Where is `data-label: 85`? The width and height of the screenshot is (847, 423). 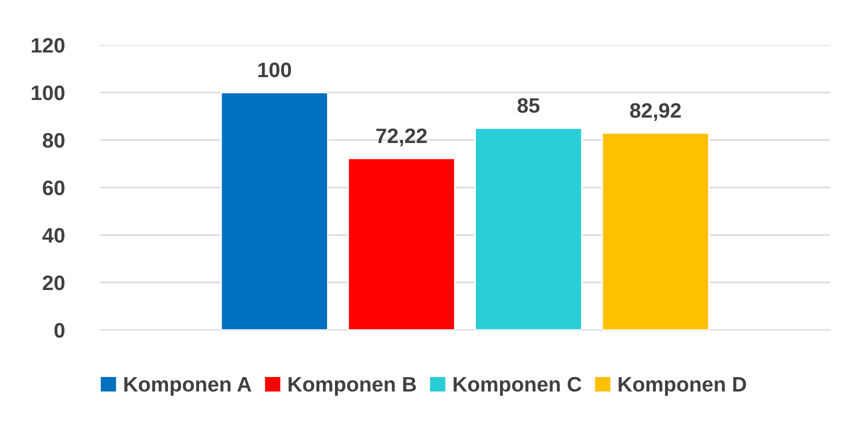
data-label: 85 is located at coordinates (529, 105).